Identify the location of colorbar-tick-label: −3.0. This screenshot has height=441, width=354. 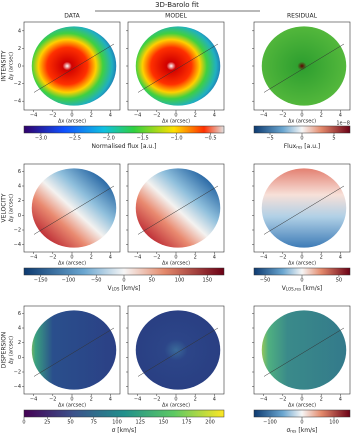
(41, 139).